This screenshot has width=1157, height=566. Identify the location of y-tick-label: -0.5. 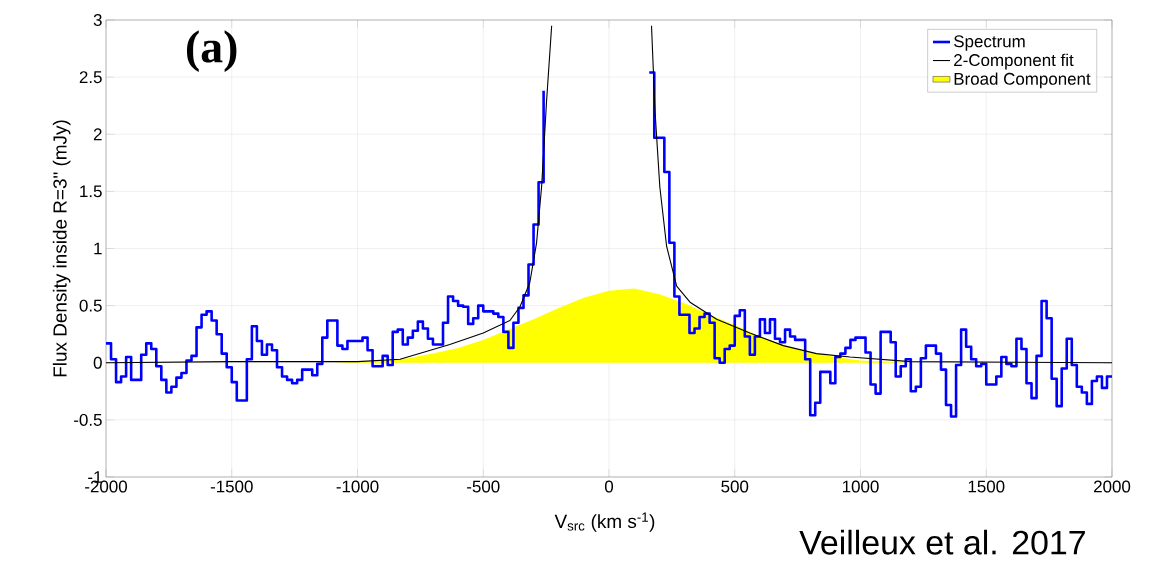
(88, 419).